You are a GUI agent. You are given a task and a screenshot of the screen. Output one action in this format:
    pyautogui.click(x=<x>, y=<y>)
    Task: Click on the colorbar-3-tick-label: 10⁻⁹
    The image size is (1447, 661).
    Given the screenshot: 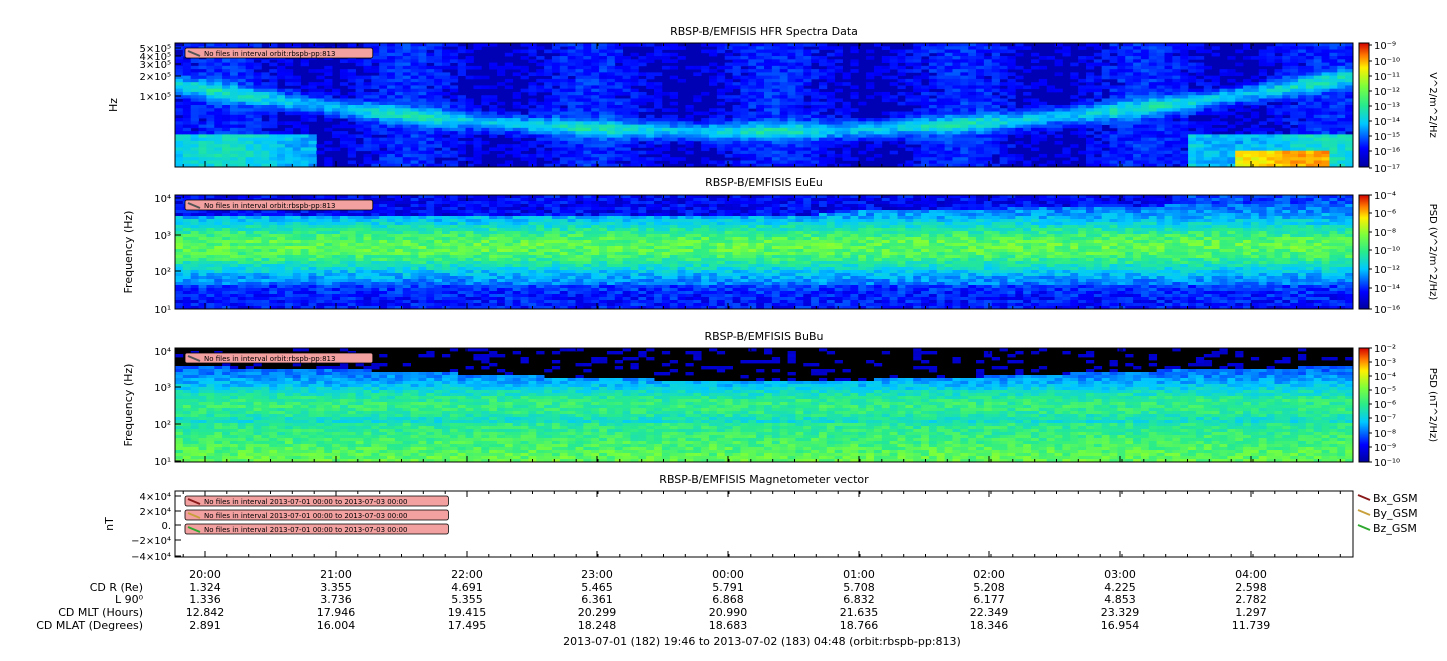 What is the action you would take?
    pyautogui.click(x=1385, y=448)
    